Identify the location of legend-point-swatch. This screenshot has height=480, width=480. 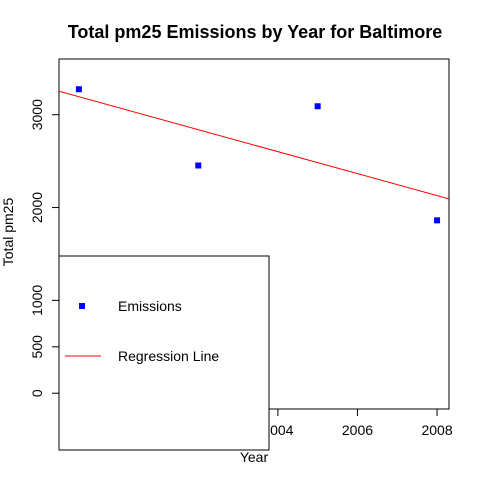
(82, 306).